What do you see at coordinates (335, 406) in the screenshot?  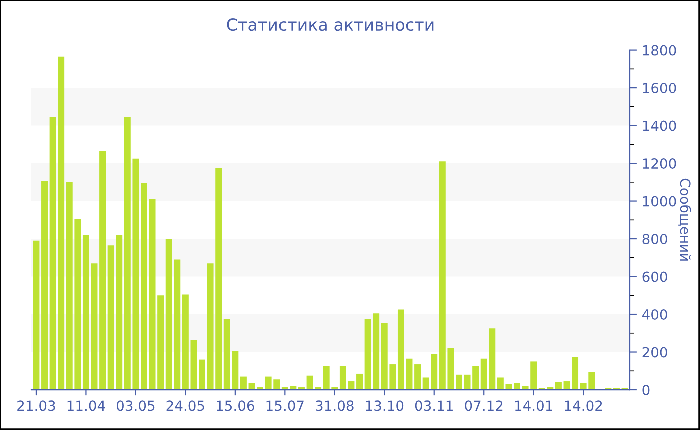 I see `x-tick-label: 31.08` at bounding box center [335, 406].